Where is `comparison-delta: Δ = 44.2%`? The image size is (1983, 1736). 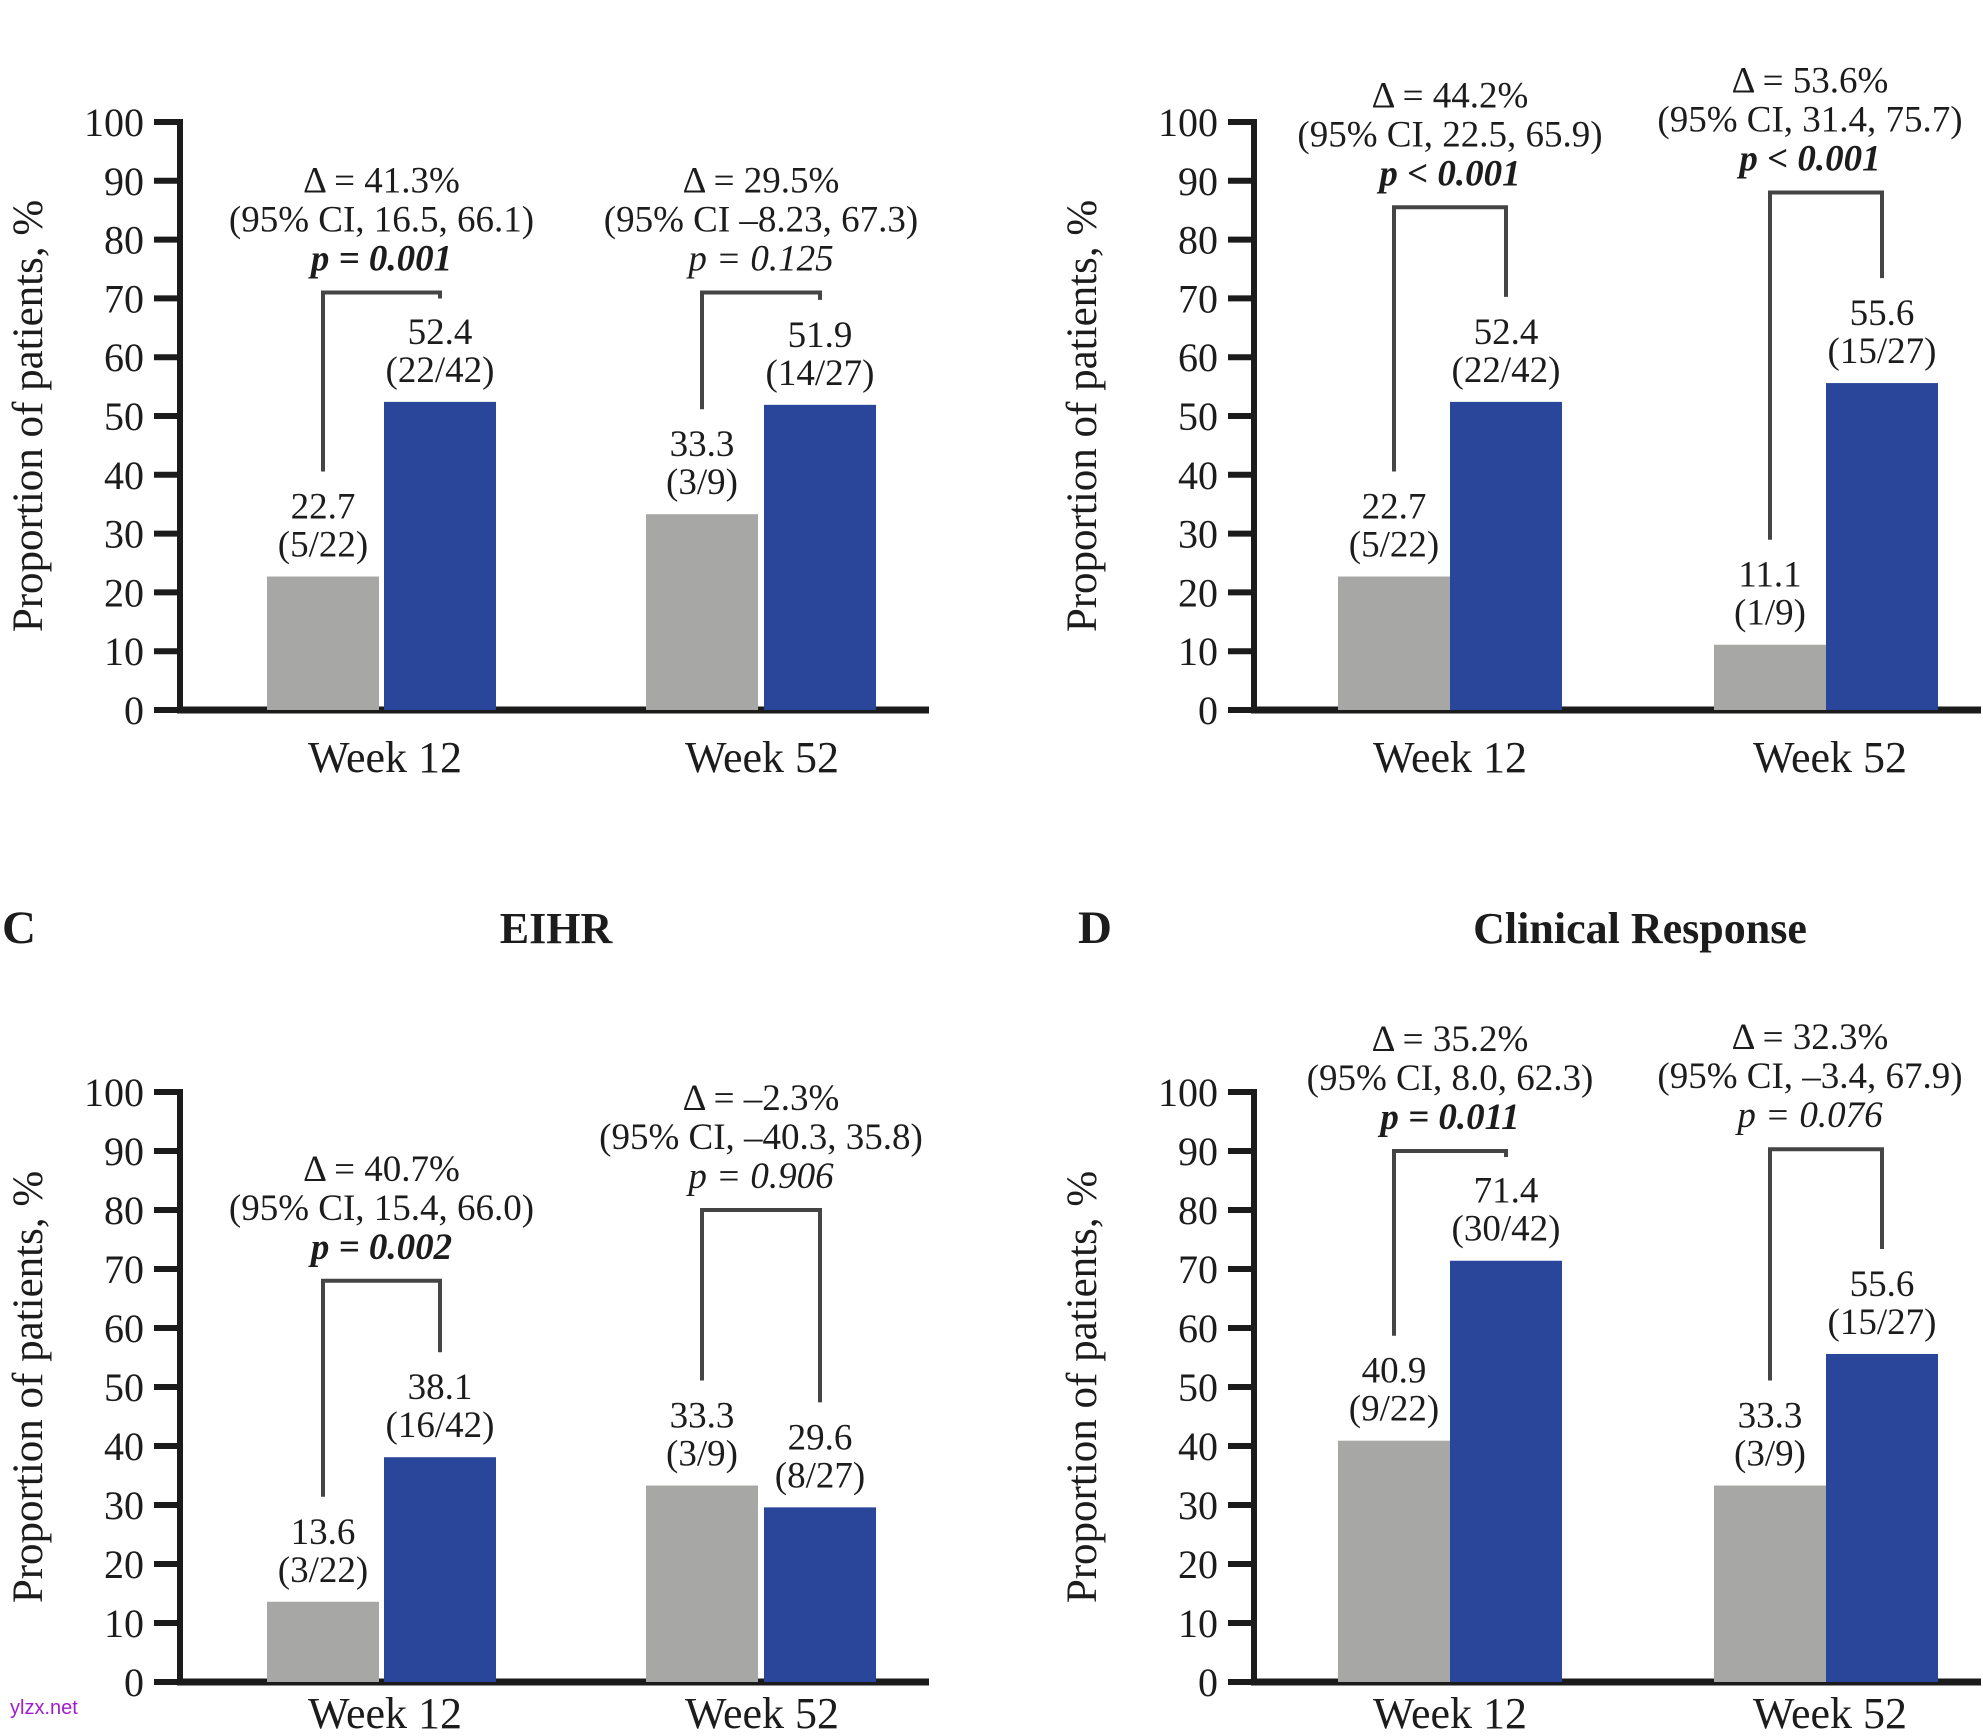
comparison-delta: Δ = 44.2% is located at coordinates (1450, 95).